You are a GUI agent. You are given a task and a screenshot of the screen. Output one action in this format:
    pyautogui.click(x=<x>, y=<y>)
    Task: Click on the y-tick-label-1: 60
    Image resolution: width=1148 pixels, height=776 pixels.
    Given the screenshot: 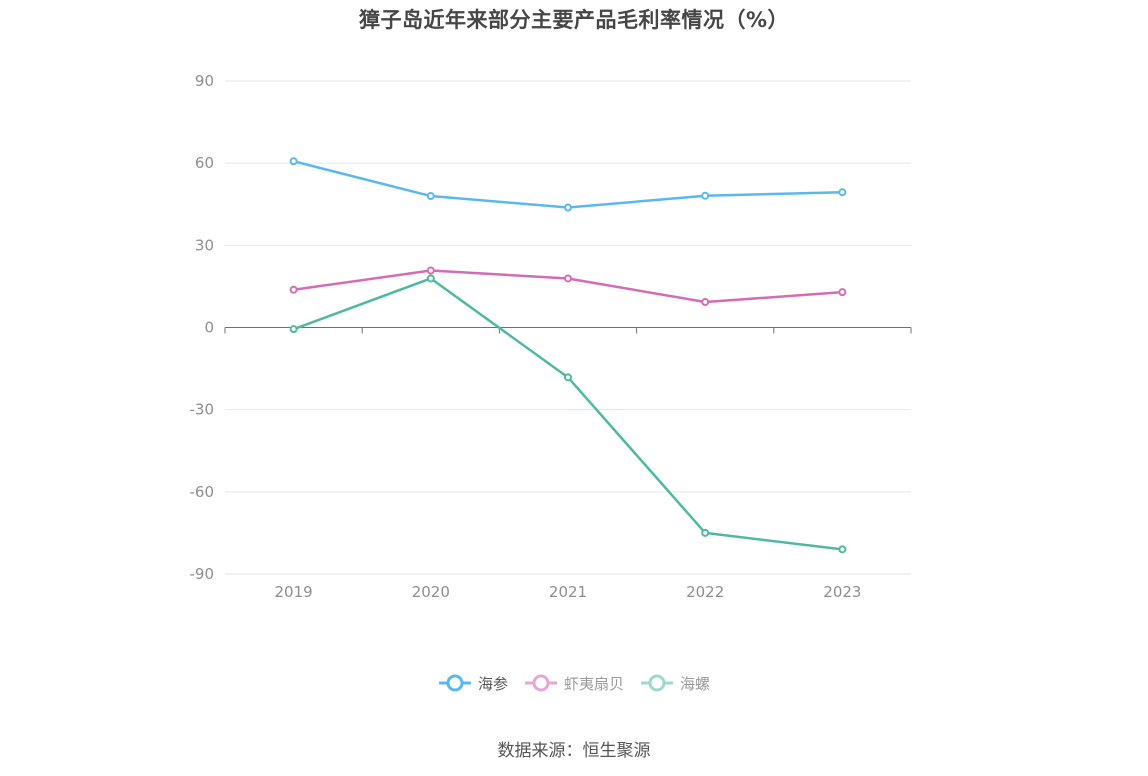 What is the action you would take?
    pyautogui.click(x=204, y=163)
    